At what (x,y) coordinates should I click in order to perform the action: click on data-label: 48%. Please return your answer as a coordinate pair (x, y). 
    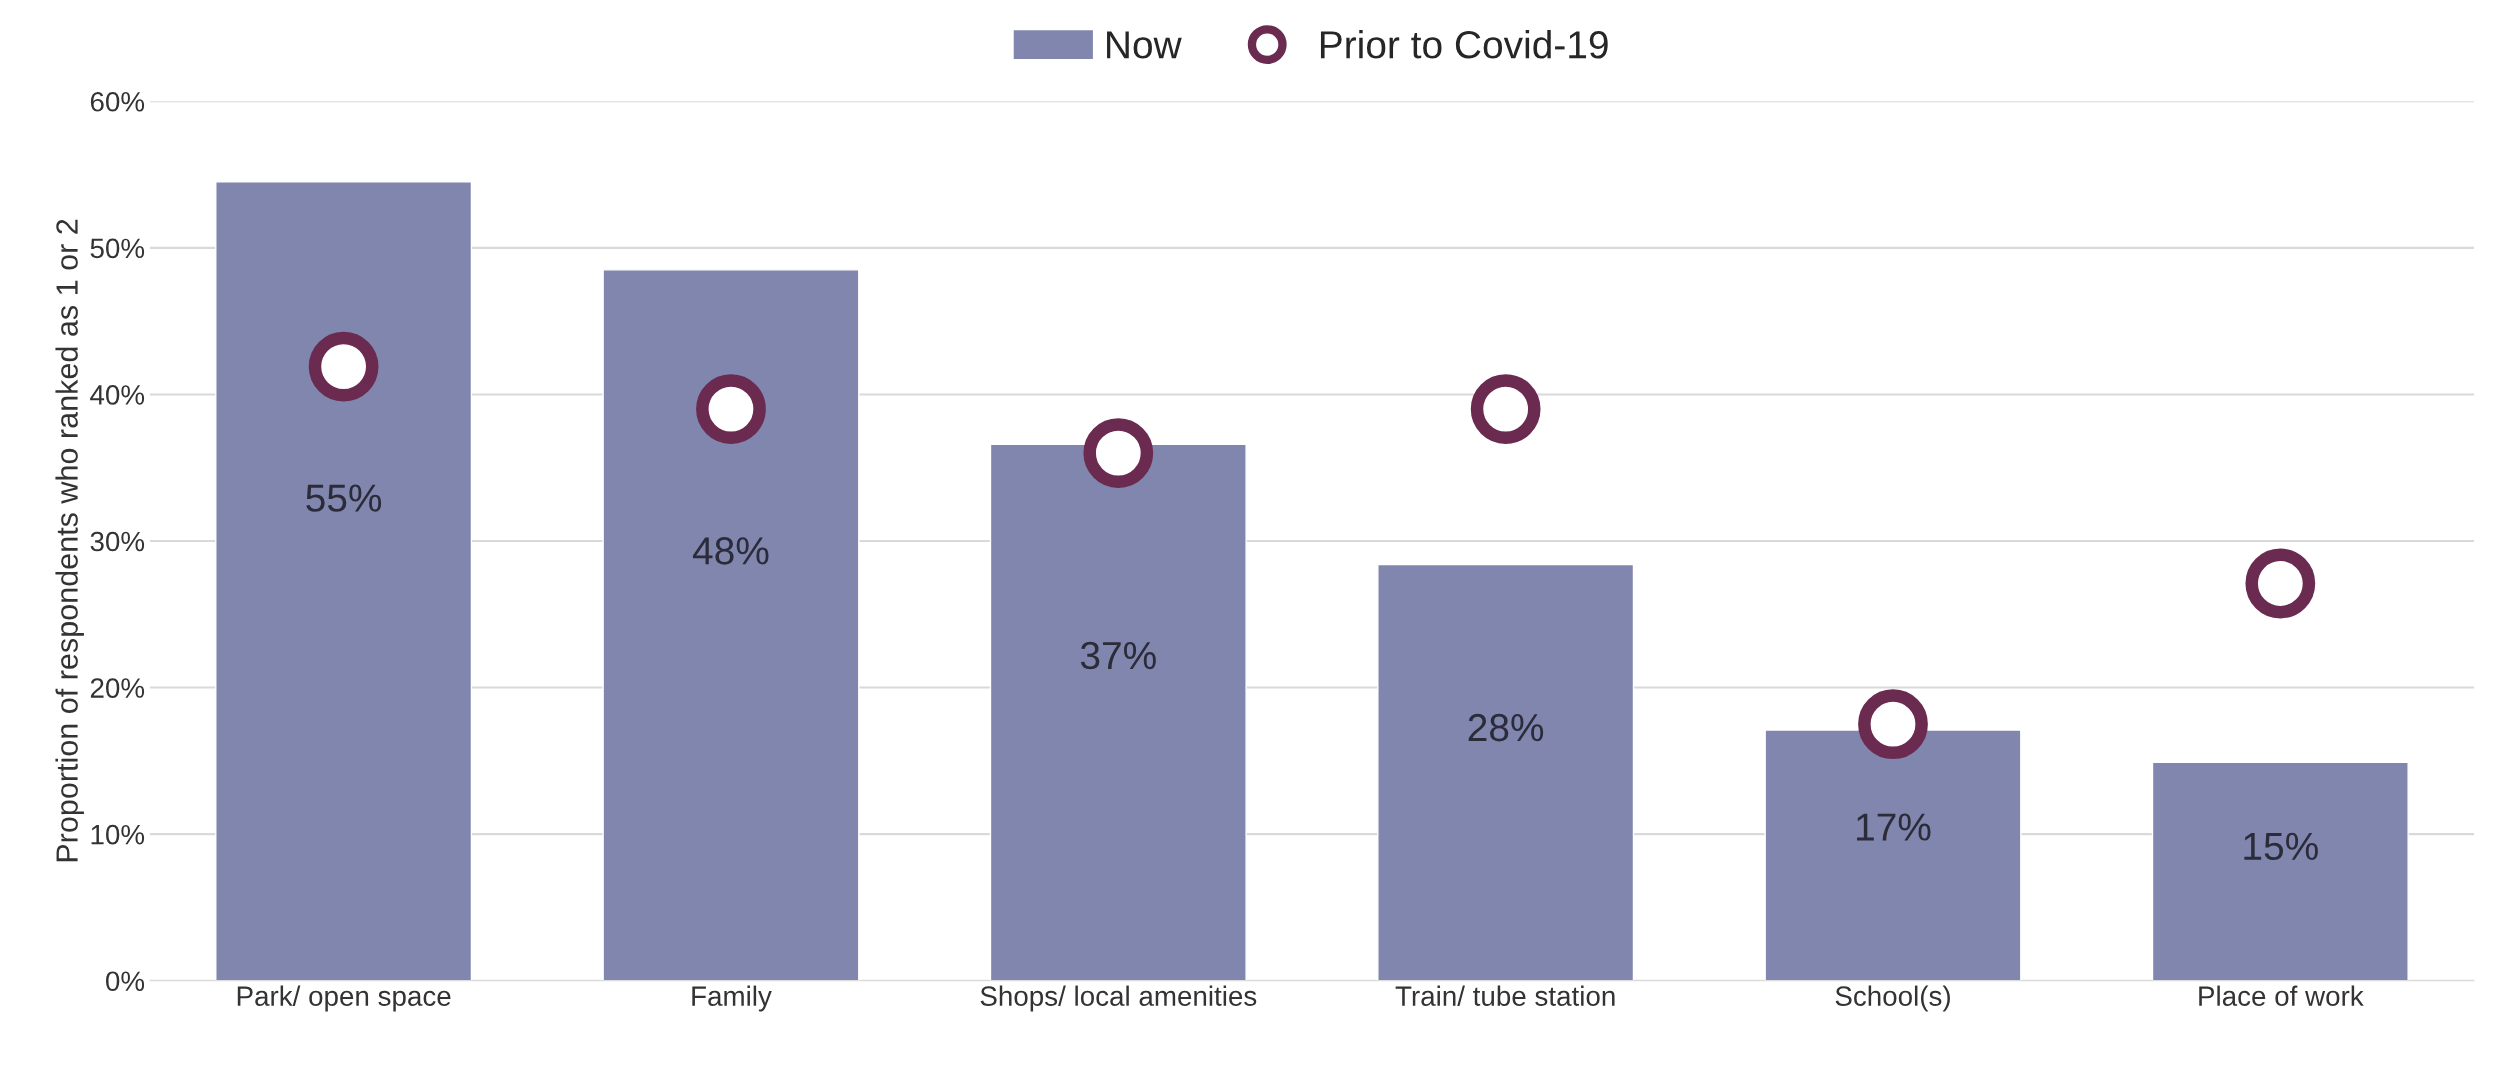
    Looking at the image, I should click on (730, 551).